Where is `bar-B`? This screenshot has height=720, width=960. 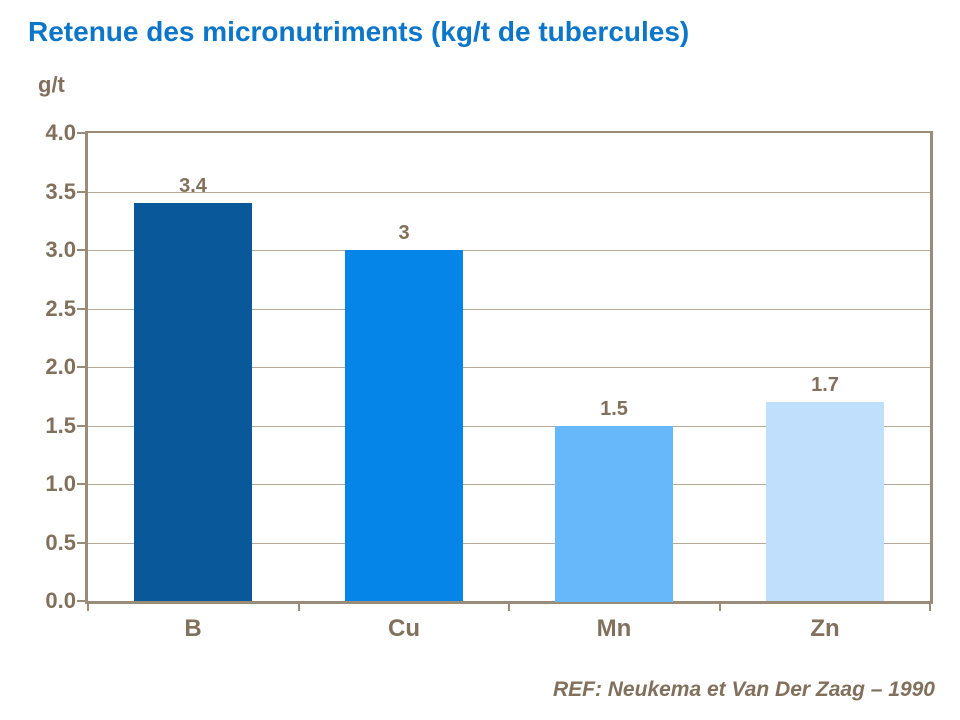
bar-B is located at coordinates (193, 402).